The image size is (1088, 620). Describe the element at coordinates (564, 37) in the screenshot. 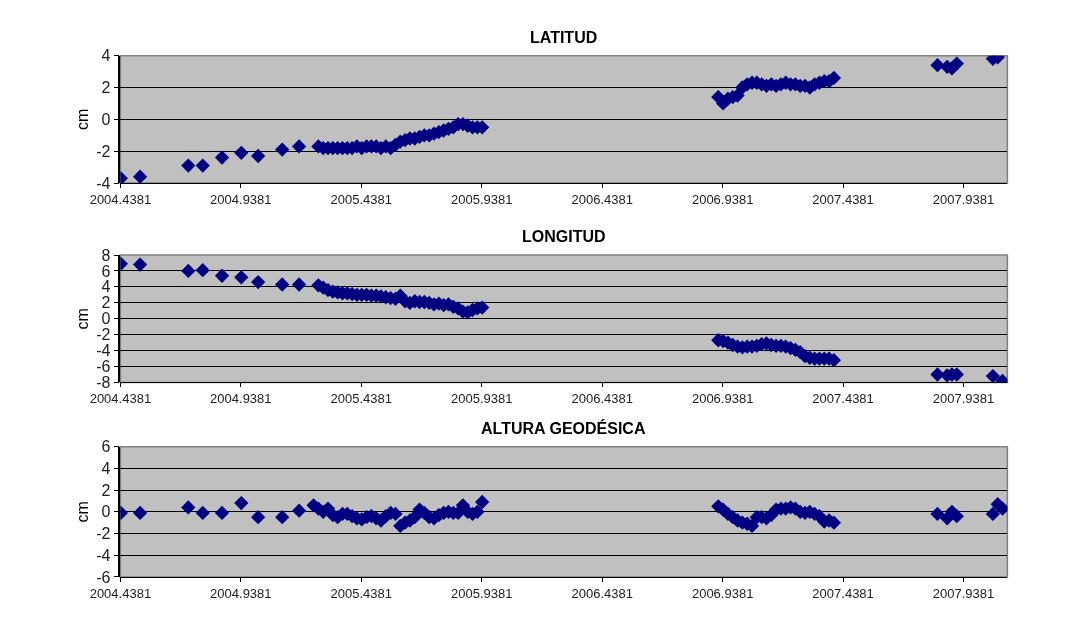

I see `chart-title: LATITUD` at that location.